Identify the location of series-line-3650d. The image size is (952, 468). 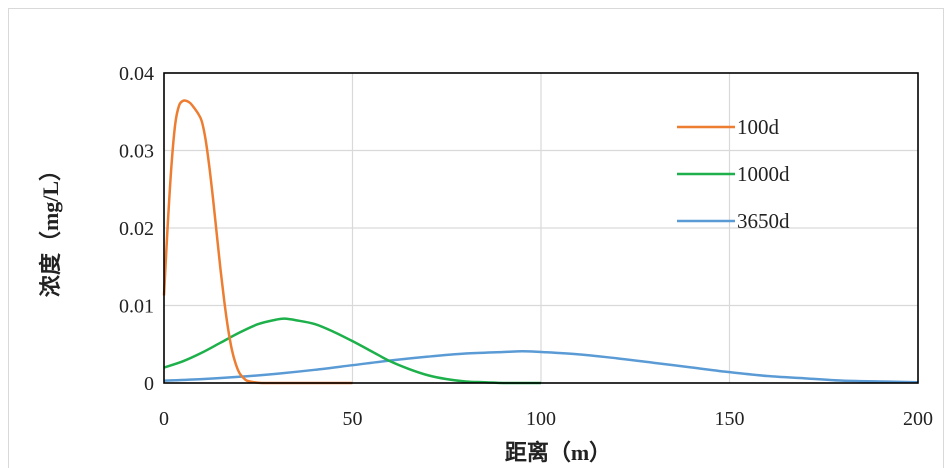
(541, 366).